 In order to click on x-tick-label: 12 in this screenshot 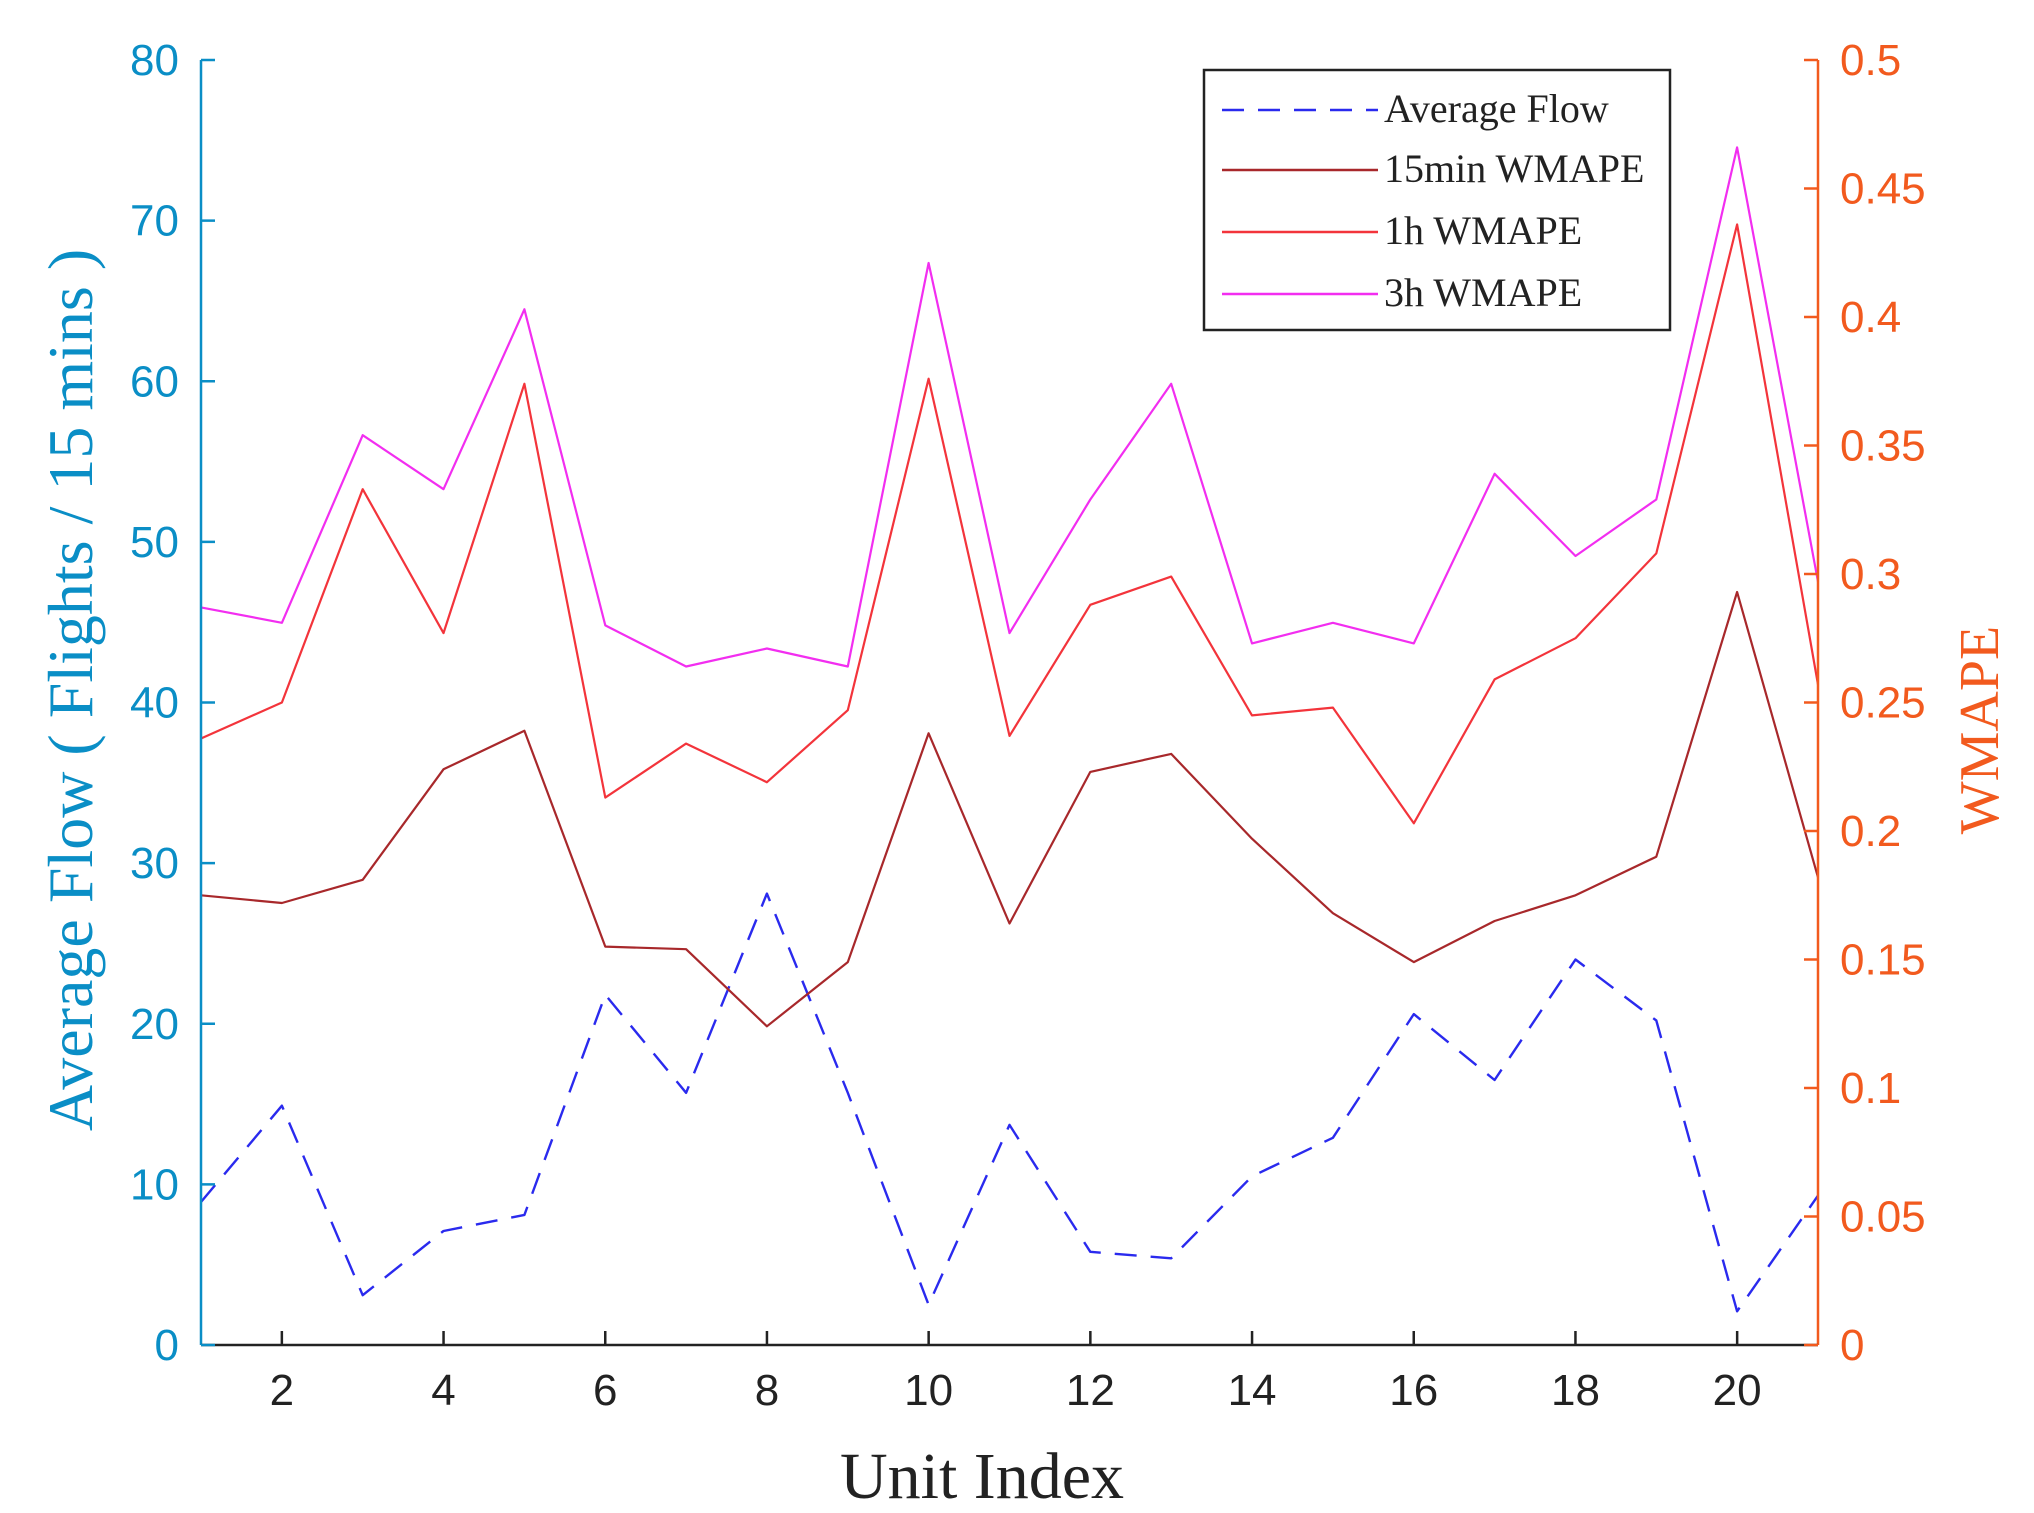, I will do `click(1090, 1390)`.